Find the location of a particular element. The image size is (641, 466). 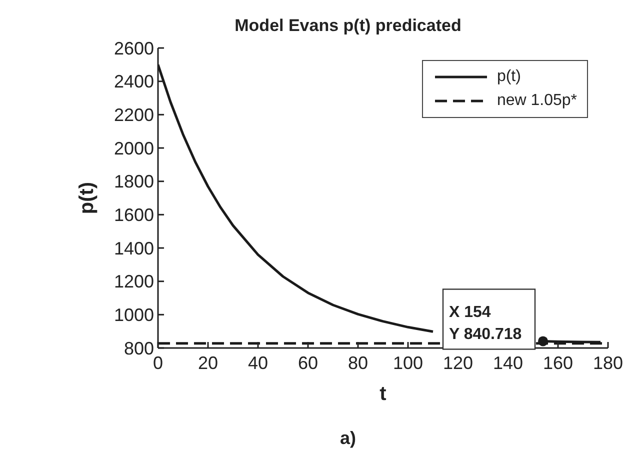

x-tick-label: 0 is located at coordinates (158, 362).